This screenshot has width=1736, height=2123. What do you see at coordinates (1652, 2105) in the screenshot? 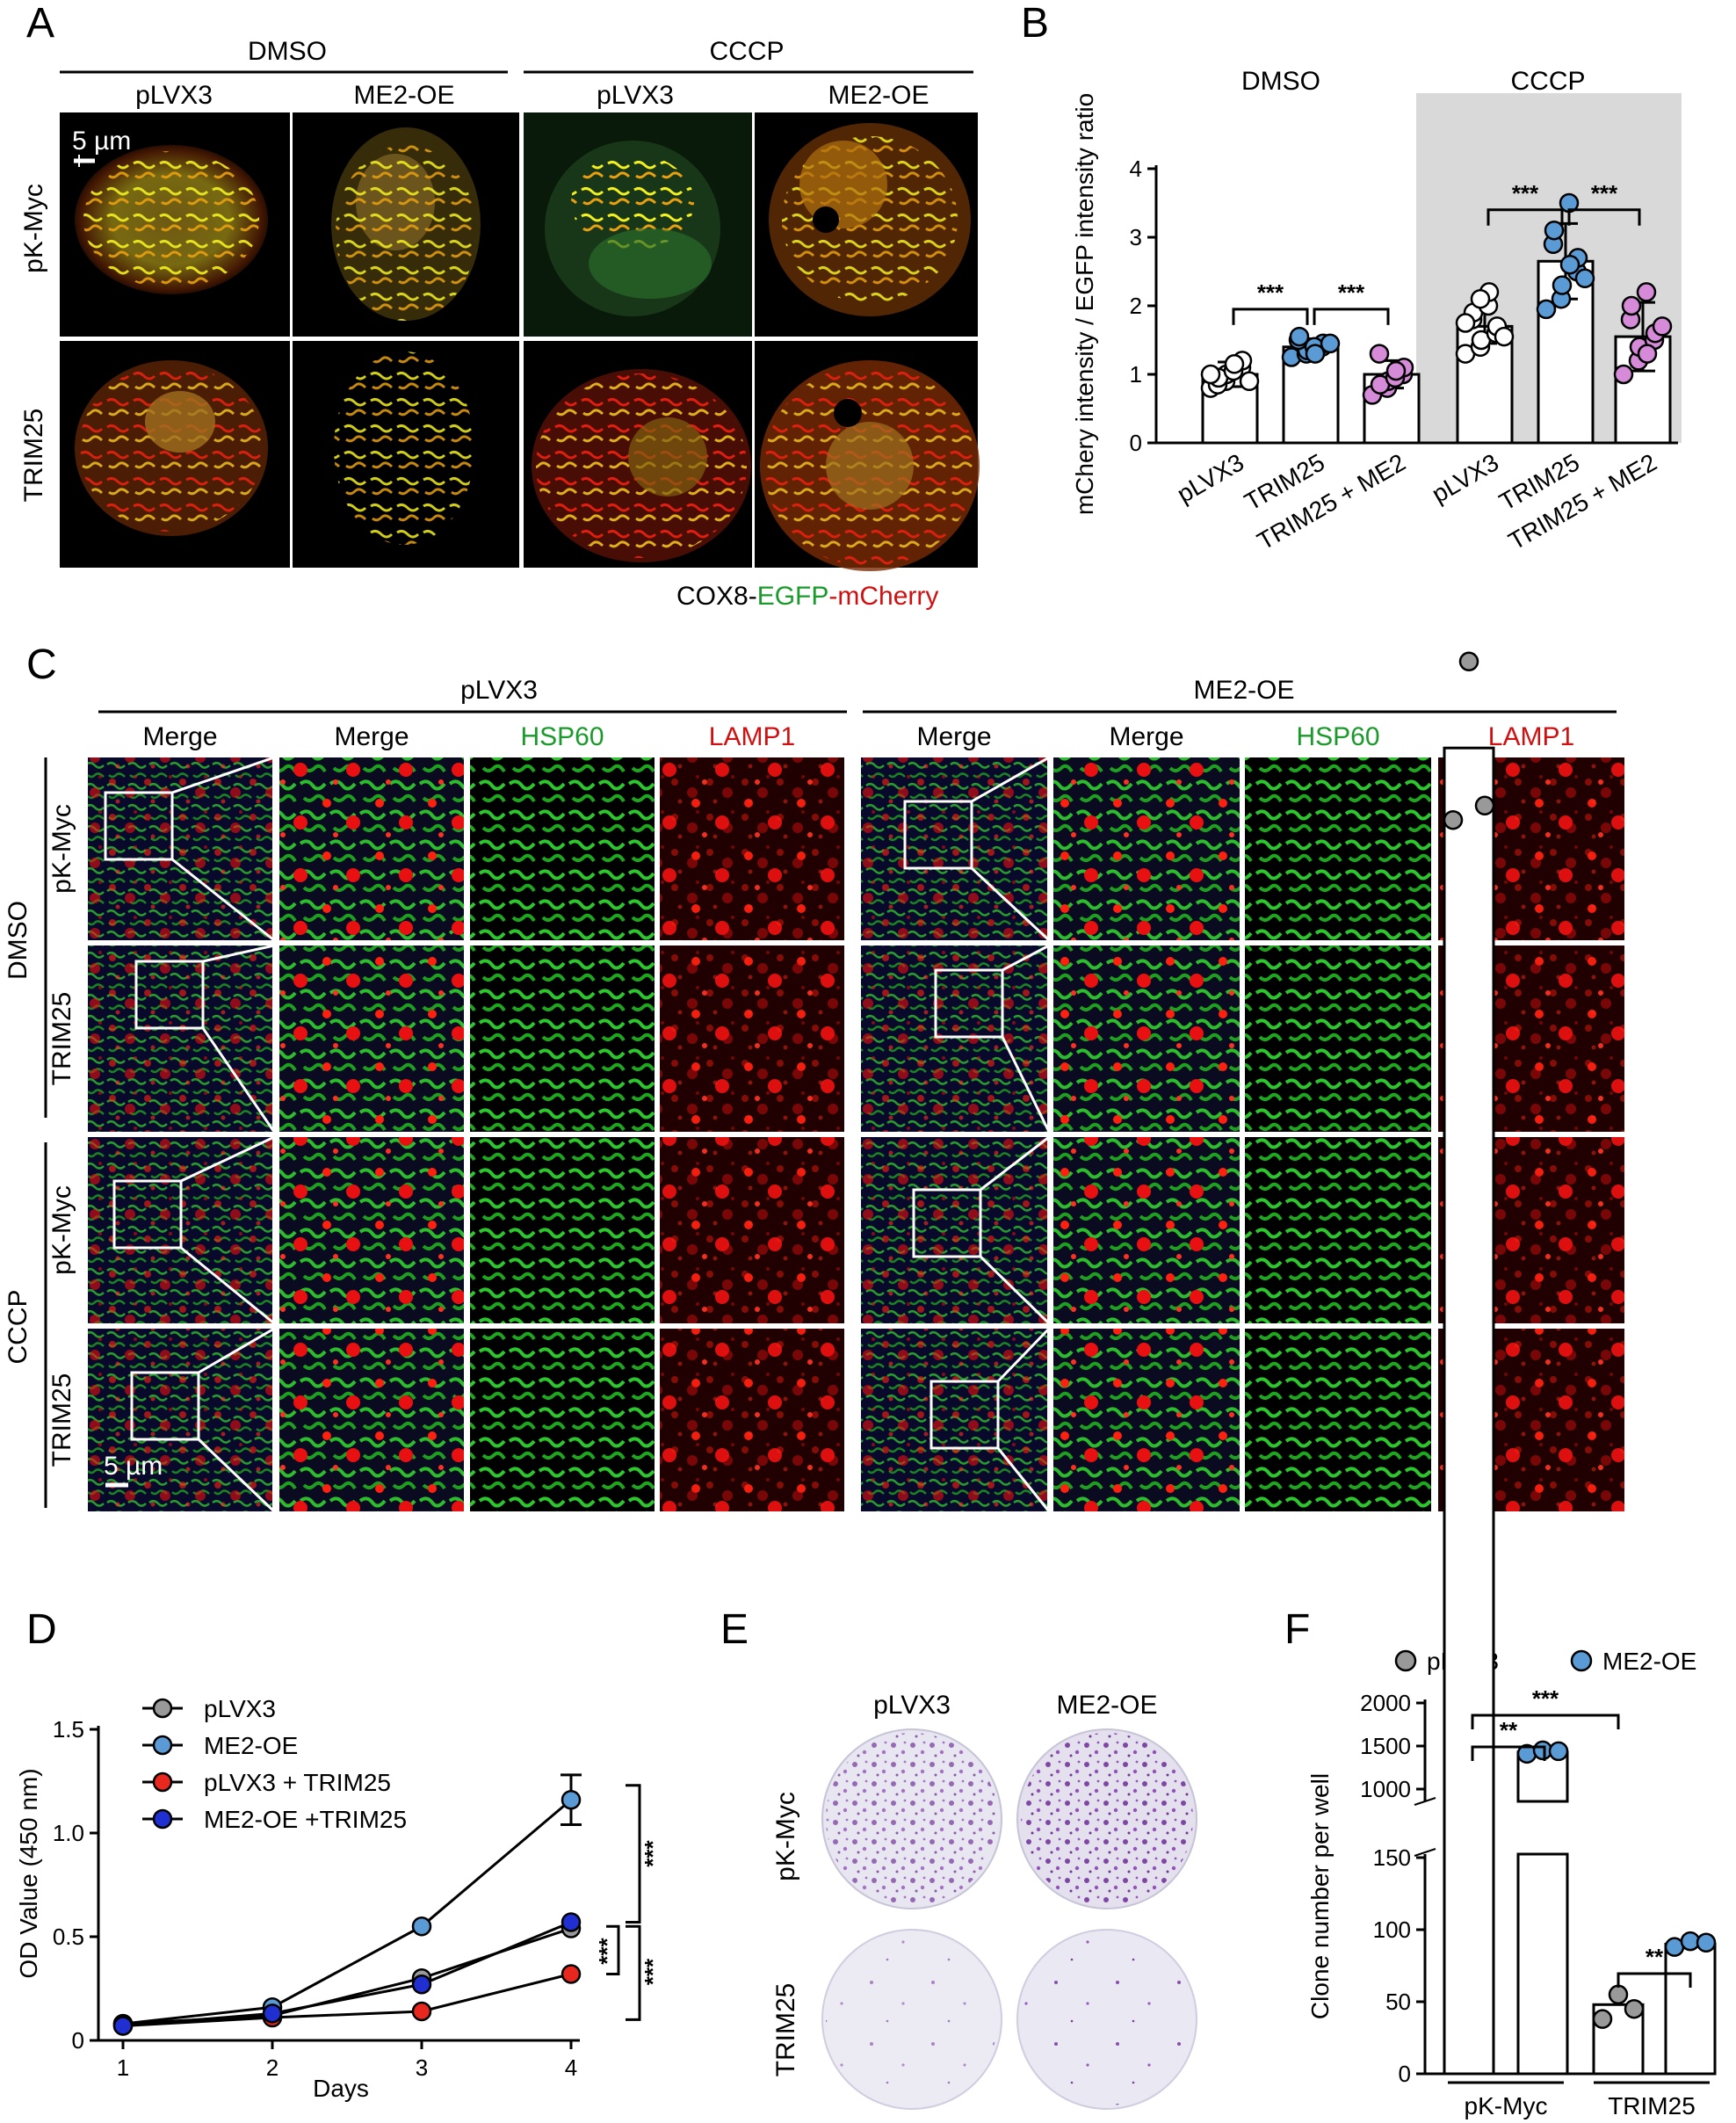
I see `panel-f-group-label: TRIM25` at bounding box center [1652, 2105].